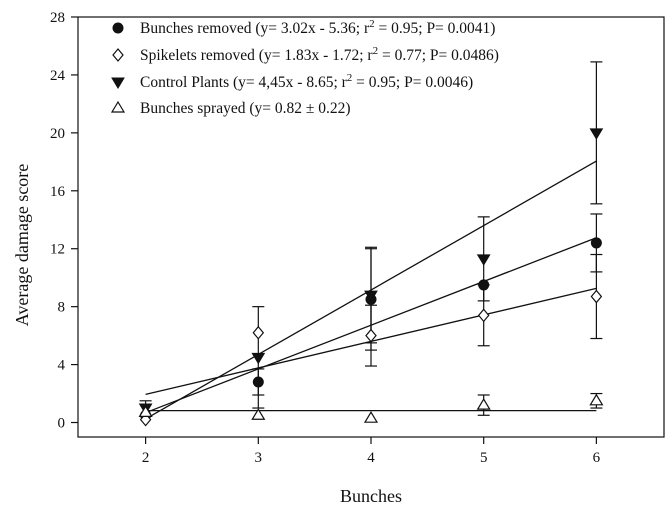 This screenshot has height=510, width=671. What do you see at coordinates (57, 134) in the screenshot?
I see `y-tick-label: 20` at bounding box center [57, 134].